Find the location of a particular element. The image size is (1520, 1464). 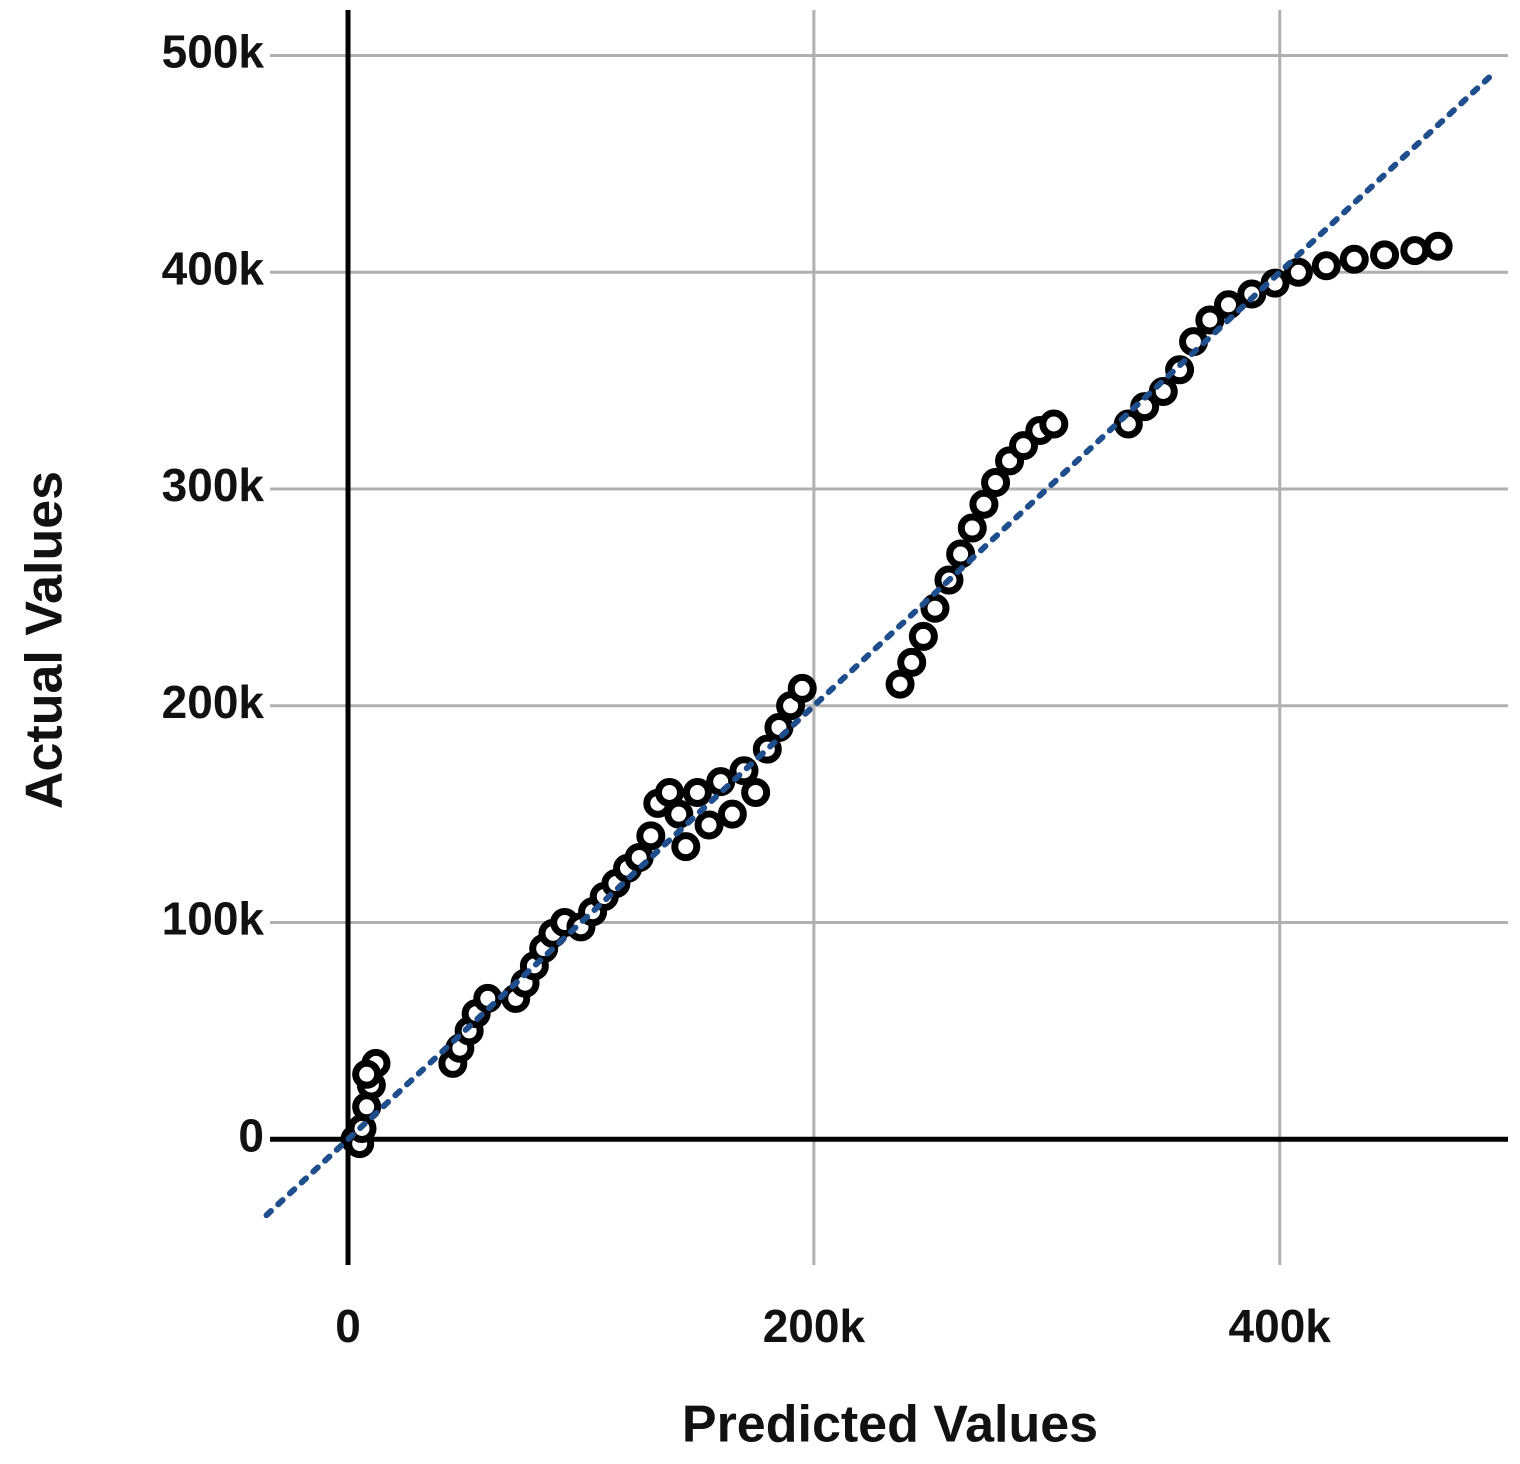

y-tick-label: 200k is located at coordinates (213, 702).